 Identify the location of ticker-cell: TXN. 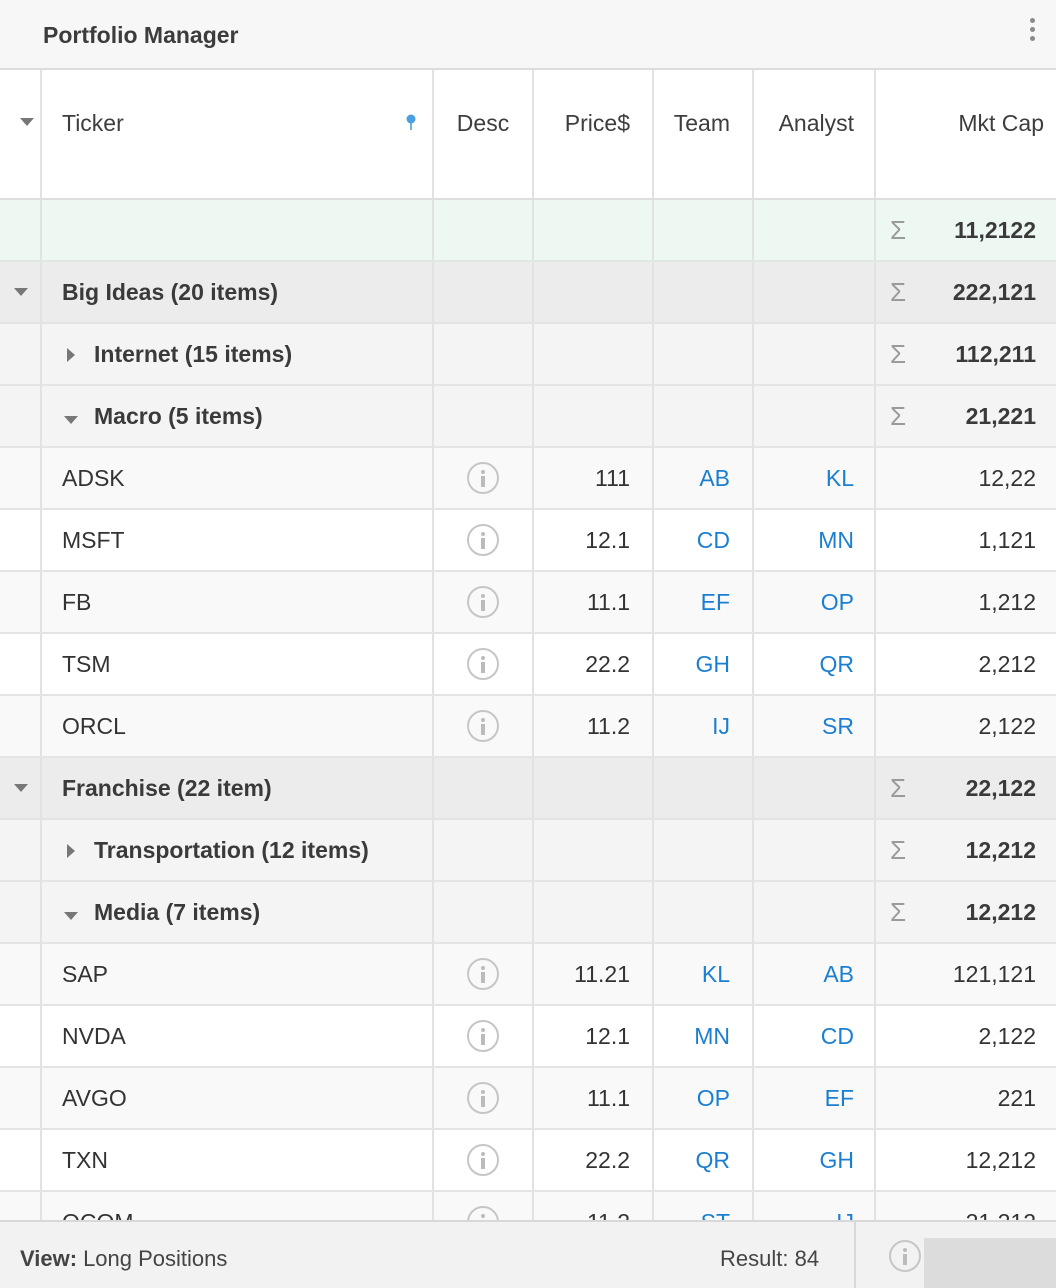
(238, 1160).